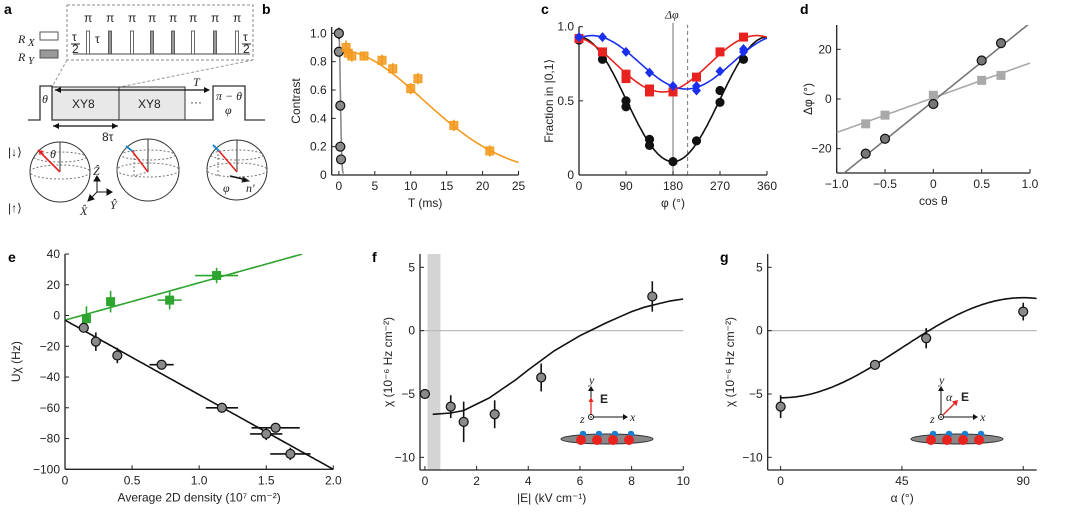 This screenshot has width=1080, height=519. I want to click on z-axis-label: Ẑ, so click(96, 171).